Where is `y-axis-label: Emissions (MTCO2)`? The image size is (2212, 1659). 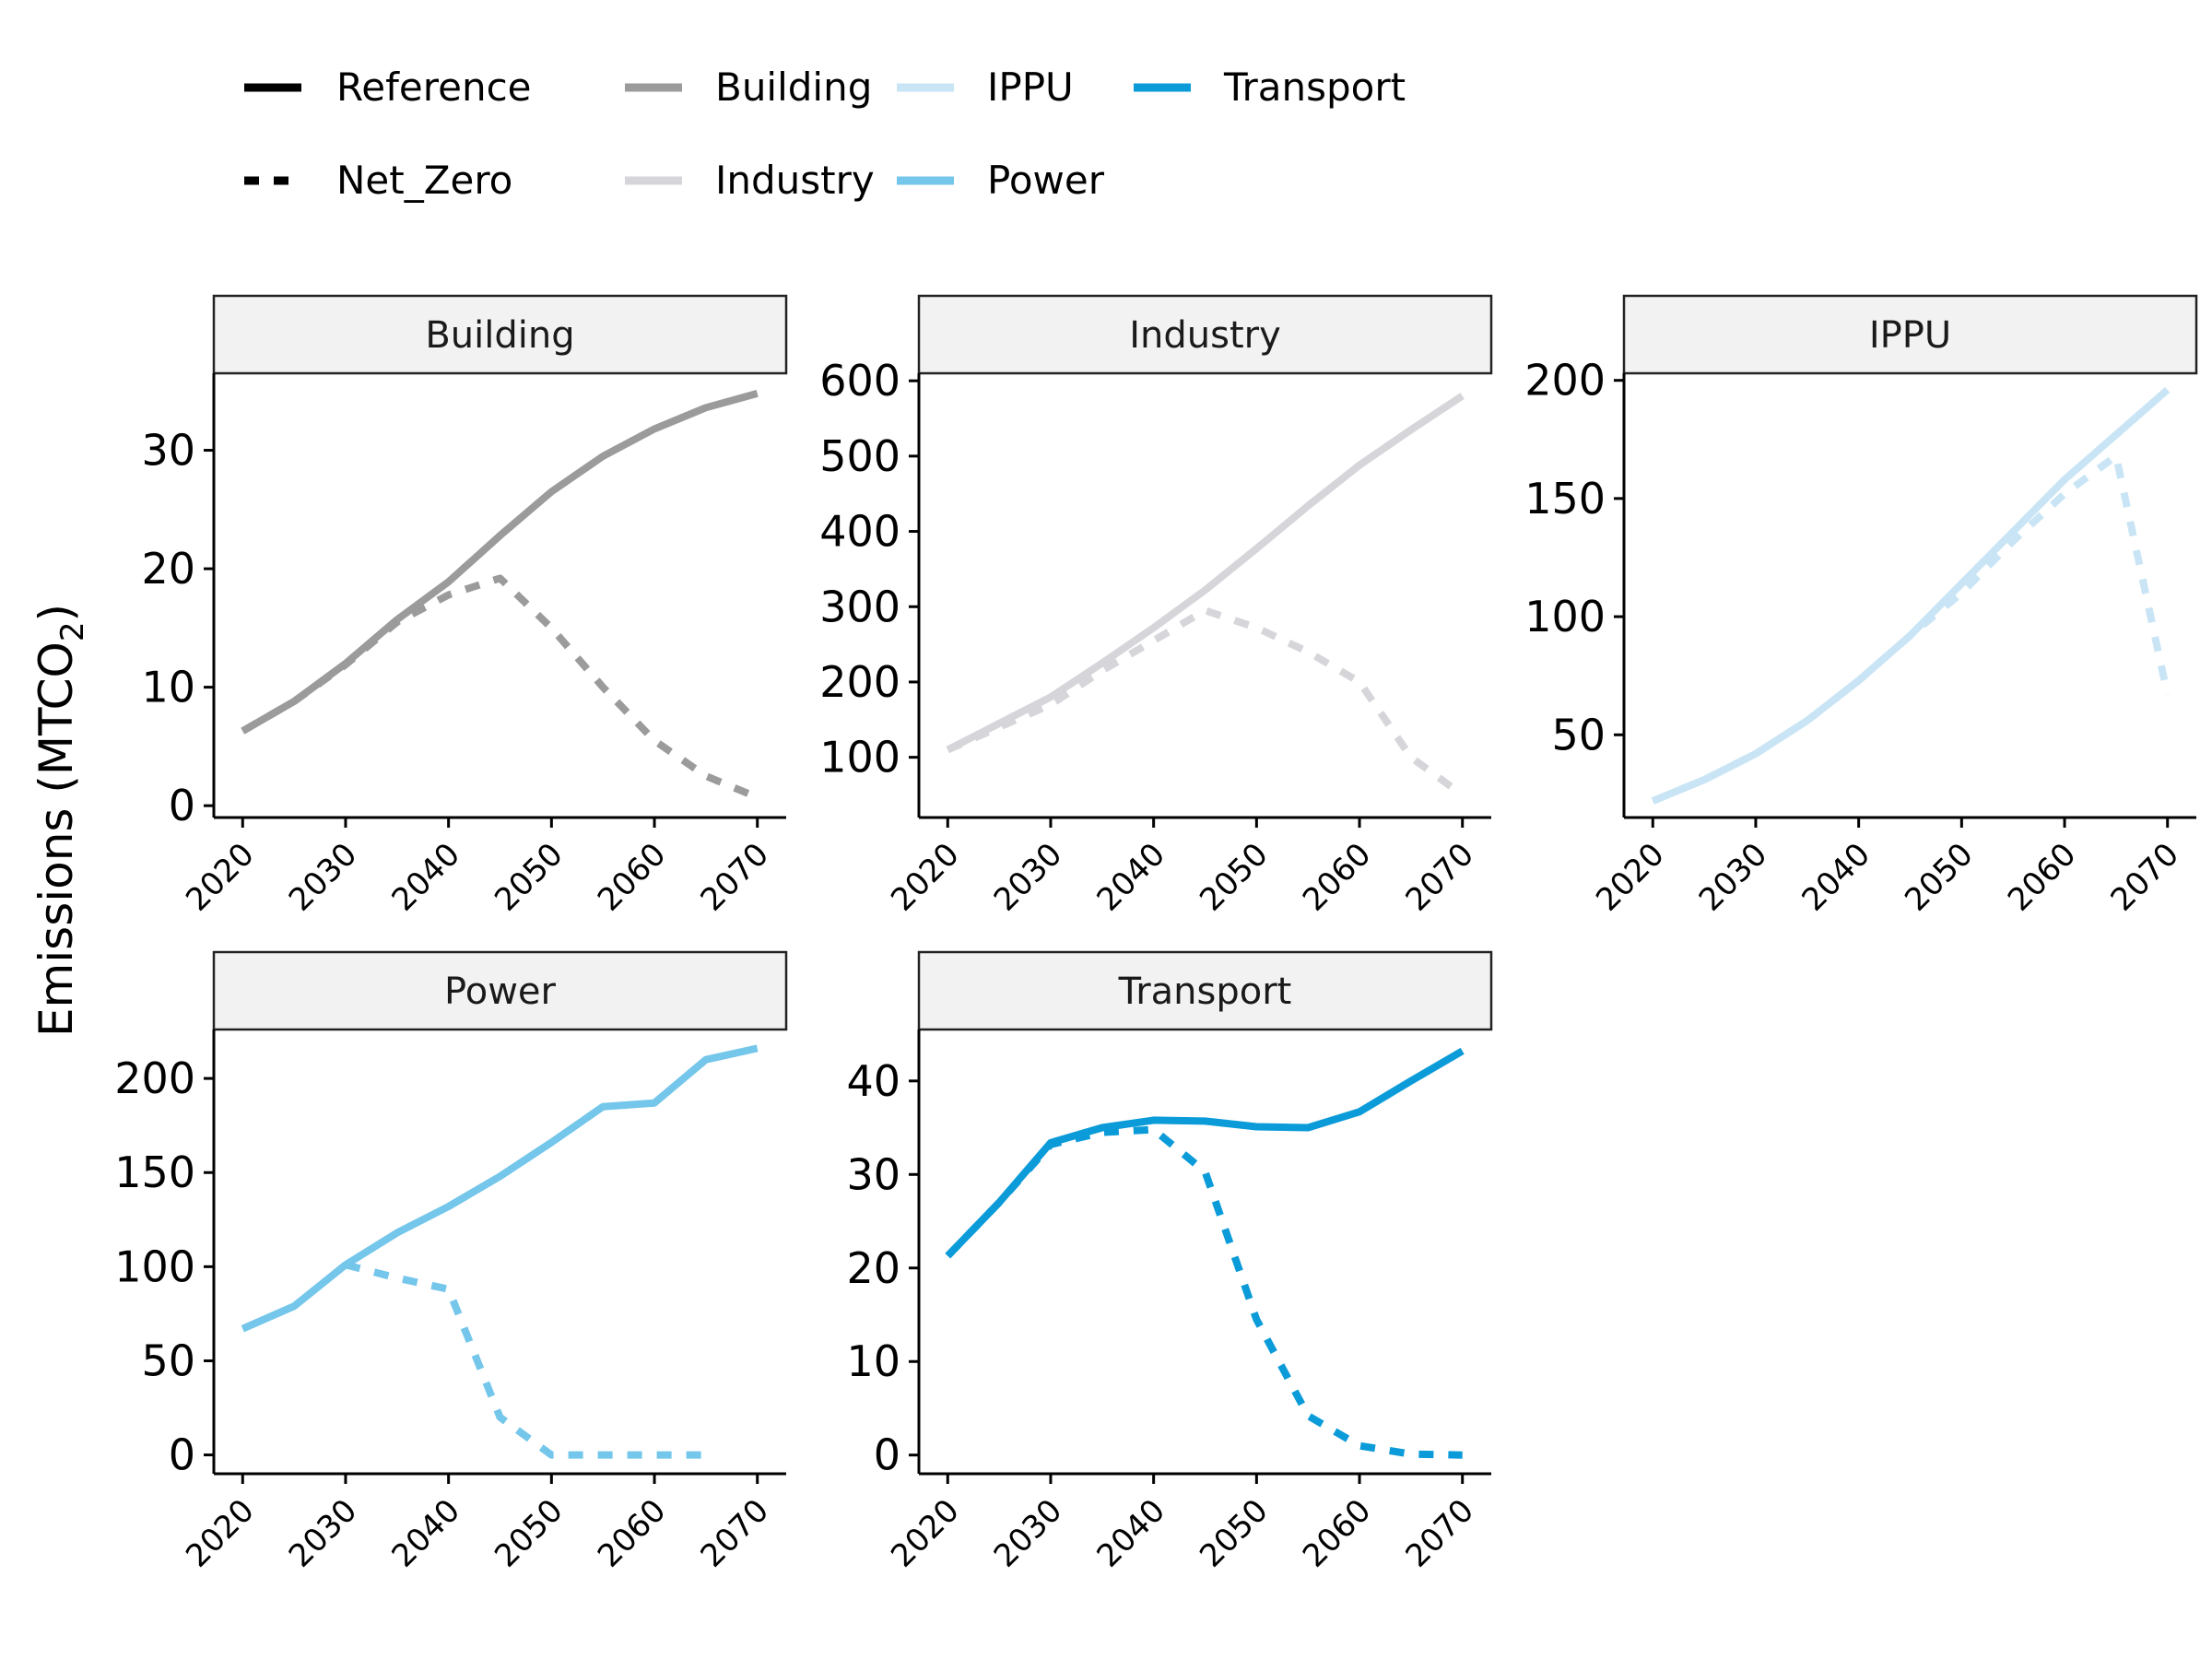
y-axis-label: Emissions (MTCO2) is located at coordinates (60, 820).